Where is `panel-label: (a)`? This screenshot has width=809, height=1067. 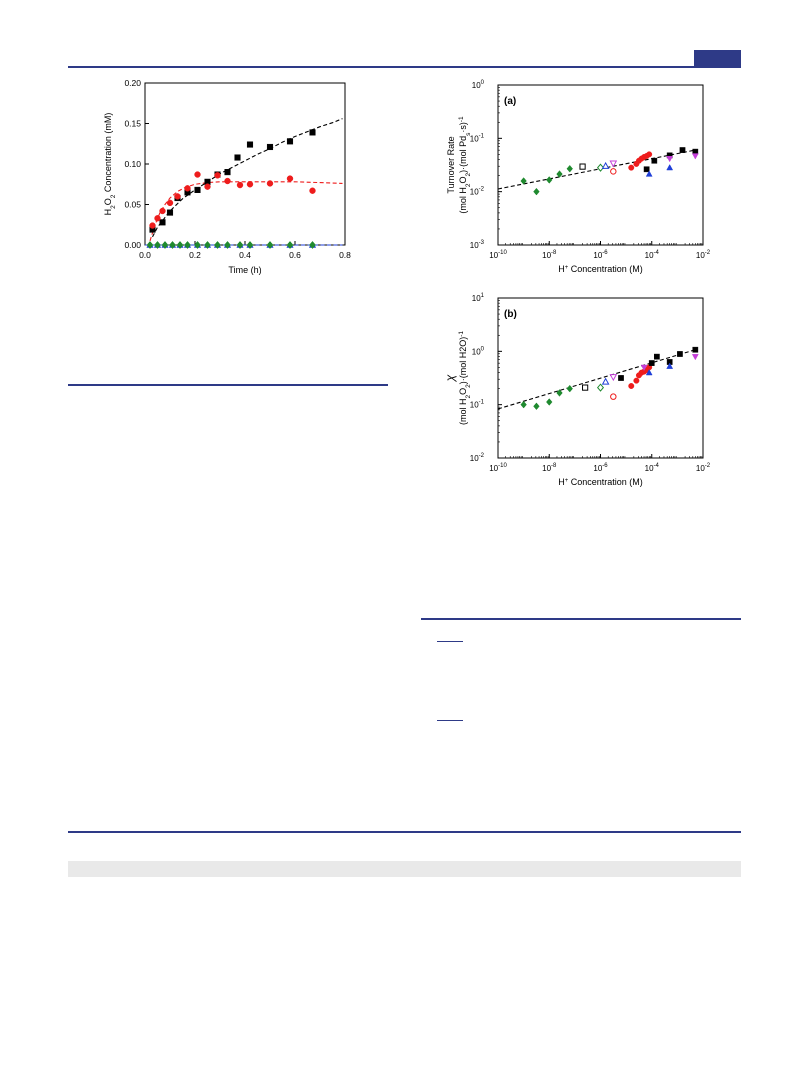 panel-label: (a) is located at coordinates (510, 101).